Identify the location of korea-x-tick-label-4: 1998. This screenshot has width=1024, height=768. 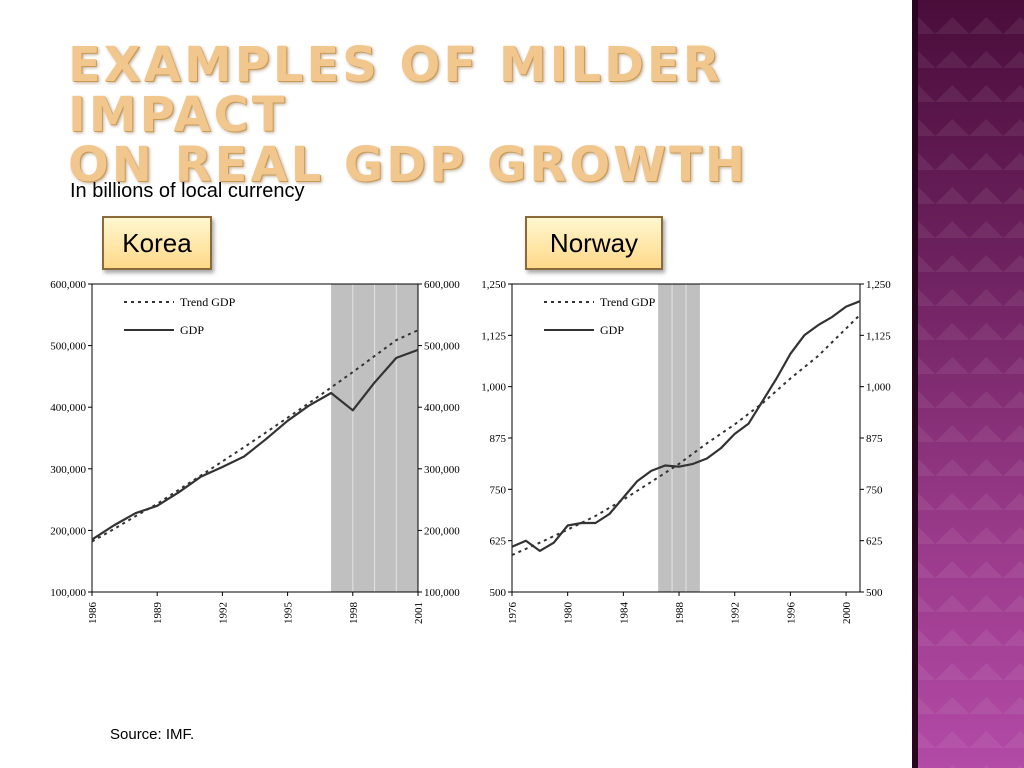
(354, 613).